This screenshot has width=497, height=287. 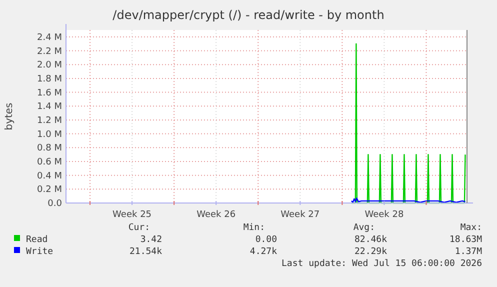 What do you see at coordinates (55, 204) in the screenshot?
I see `y-tick-label: 0.0` at bounding box center [55, 204].